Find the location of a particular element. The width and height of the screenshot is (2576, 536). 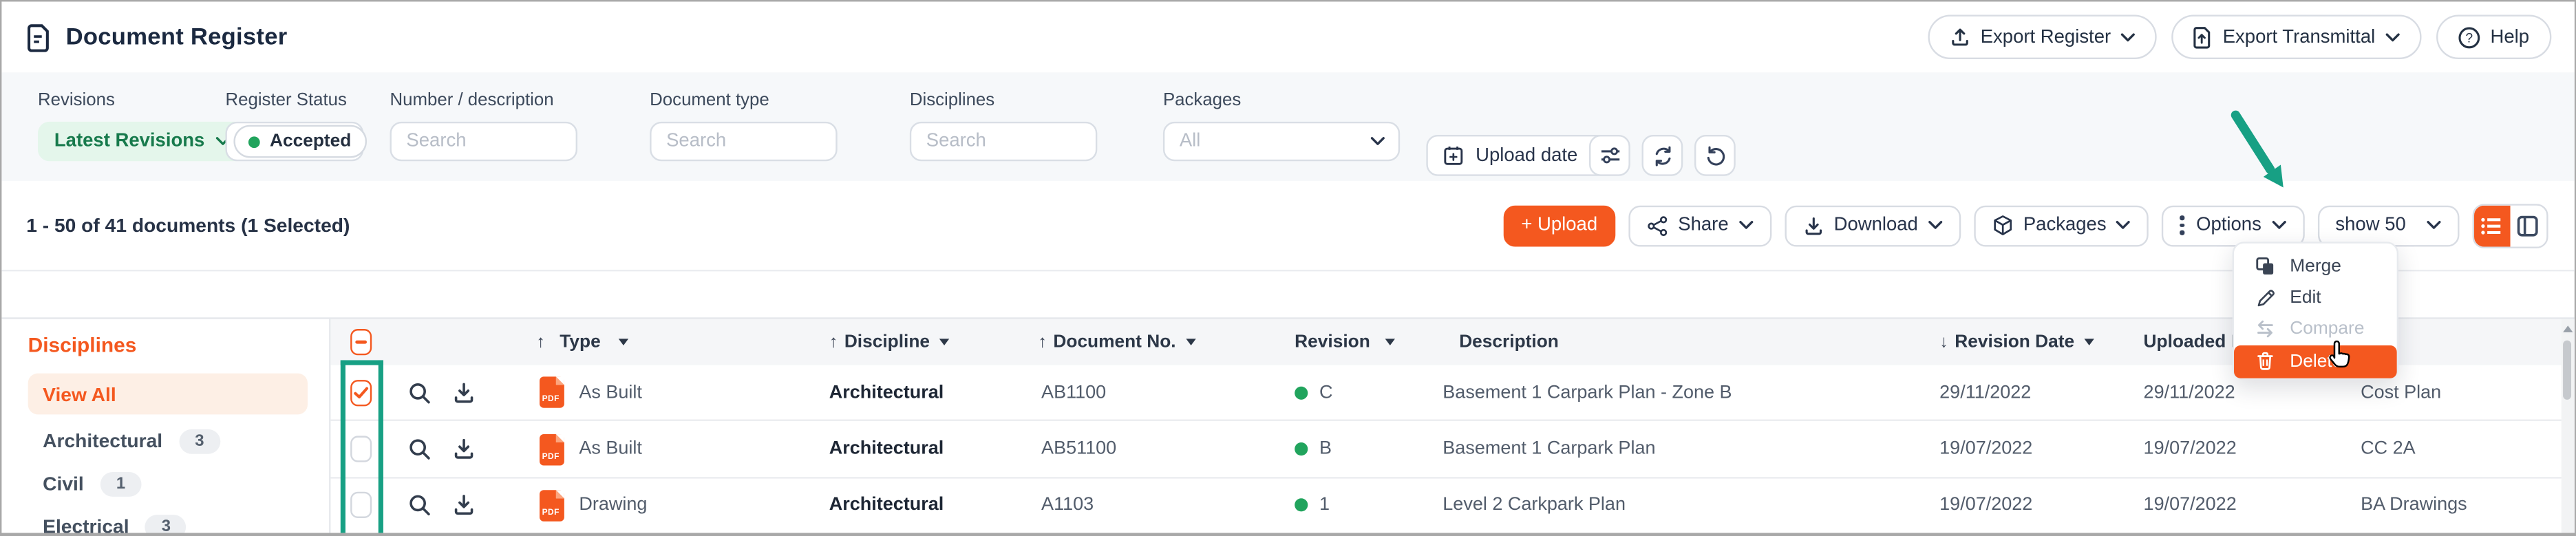

sync-button is located at coordinates (1662, 156).